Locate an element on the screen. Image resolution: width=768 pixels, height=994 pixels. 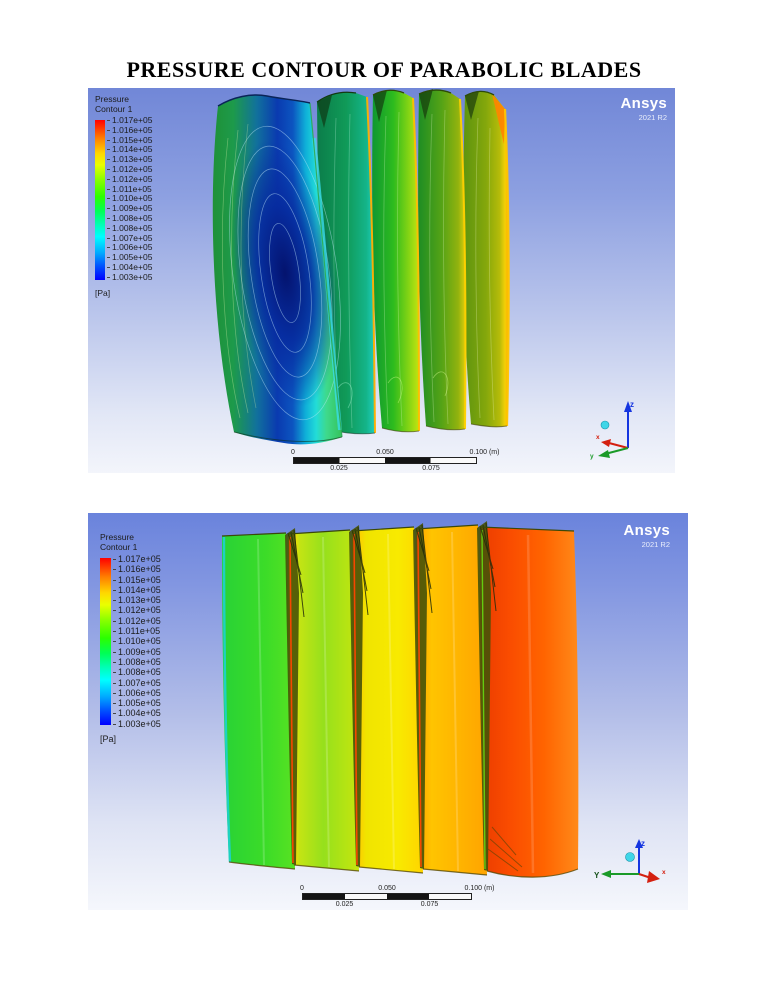
axis-y-label: y is located at coordinates (592, 456).